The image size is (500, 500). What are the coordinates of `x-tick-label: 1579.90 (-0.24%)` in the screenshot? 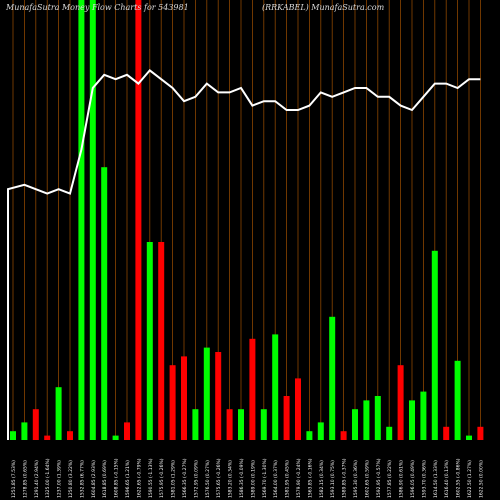 It's located at (299, 478).